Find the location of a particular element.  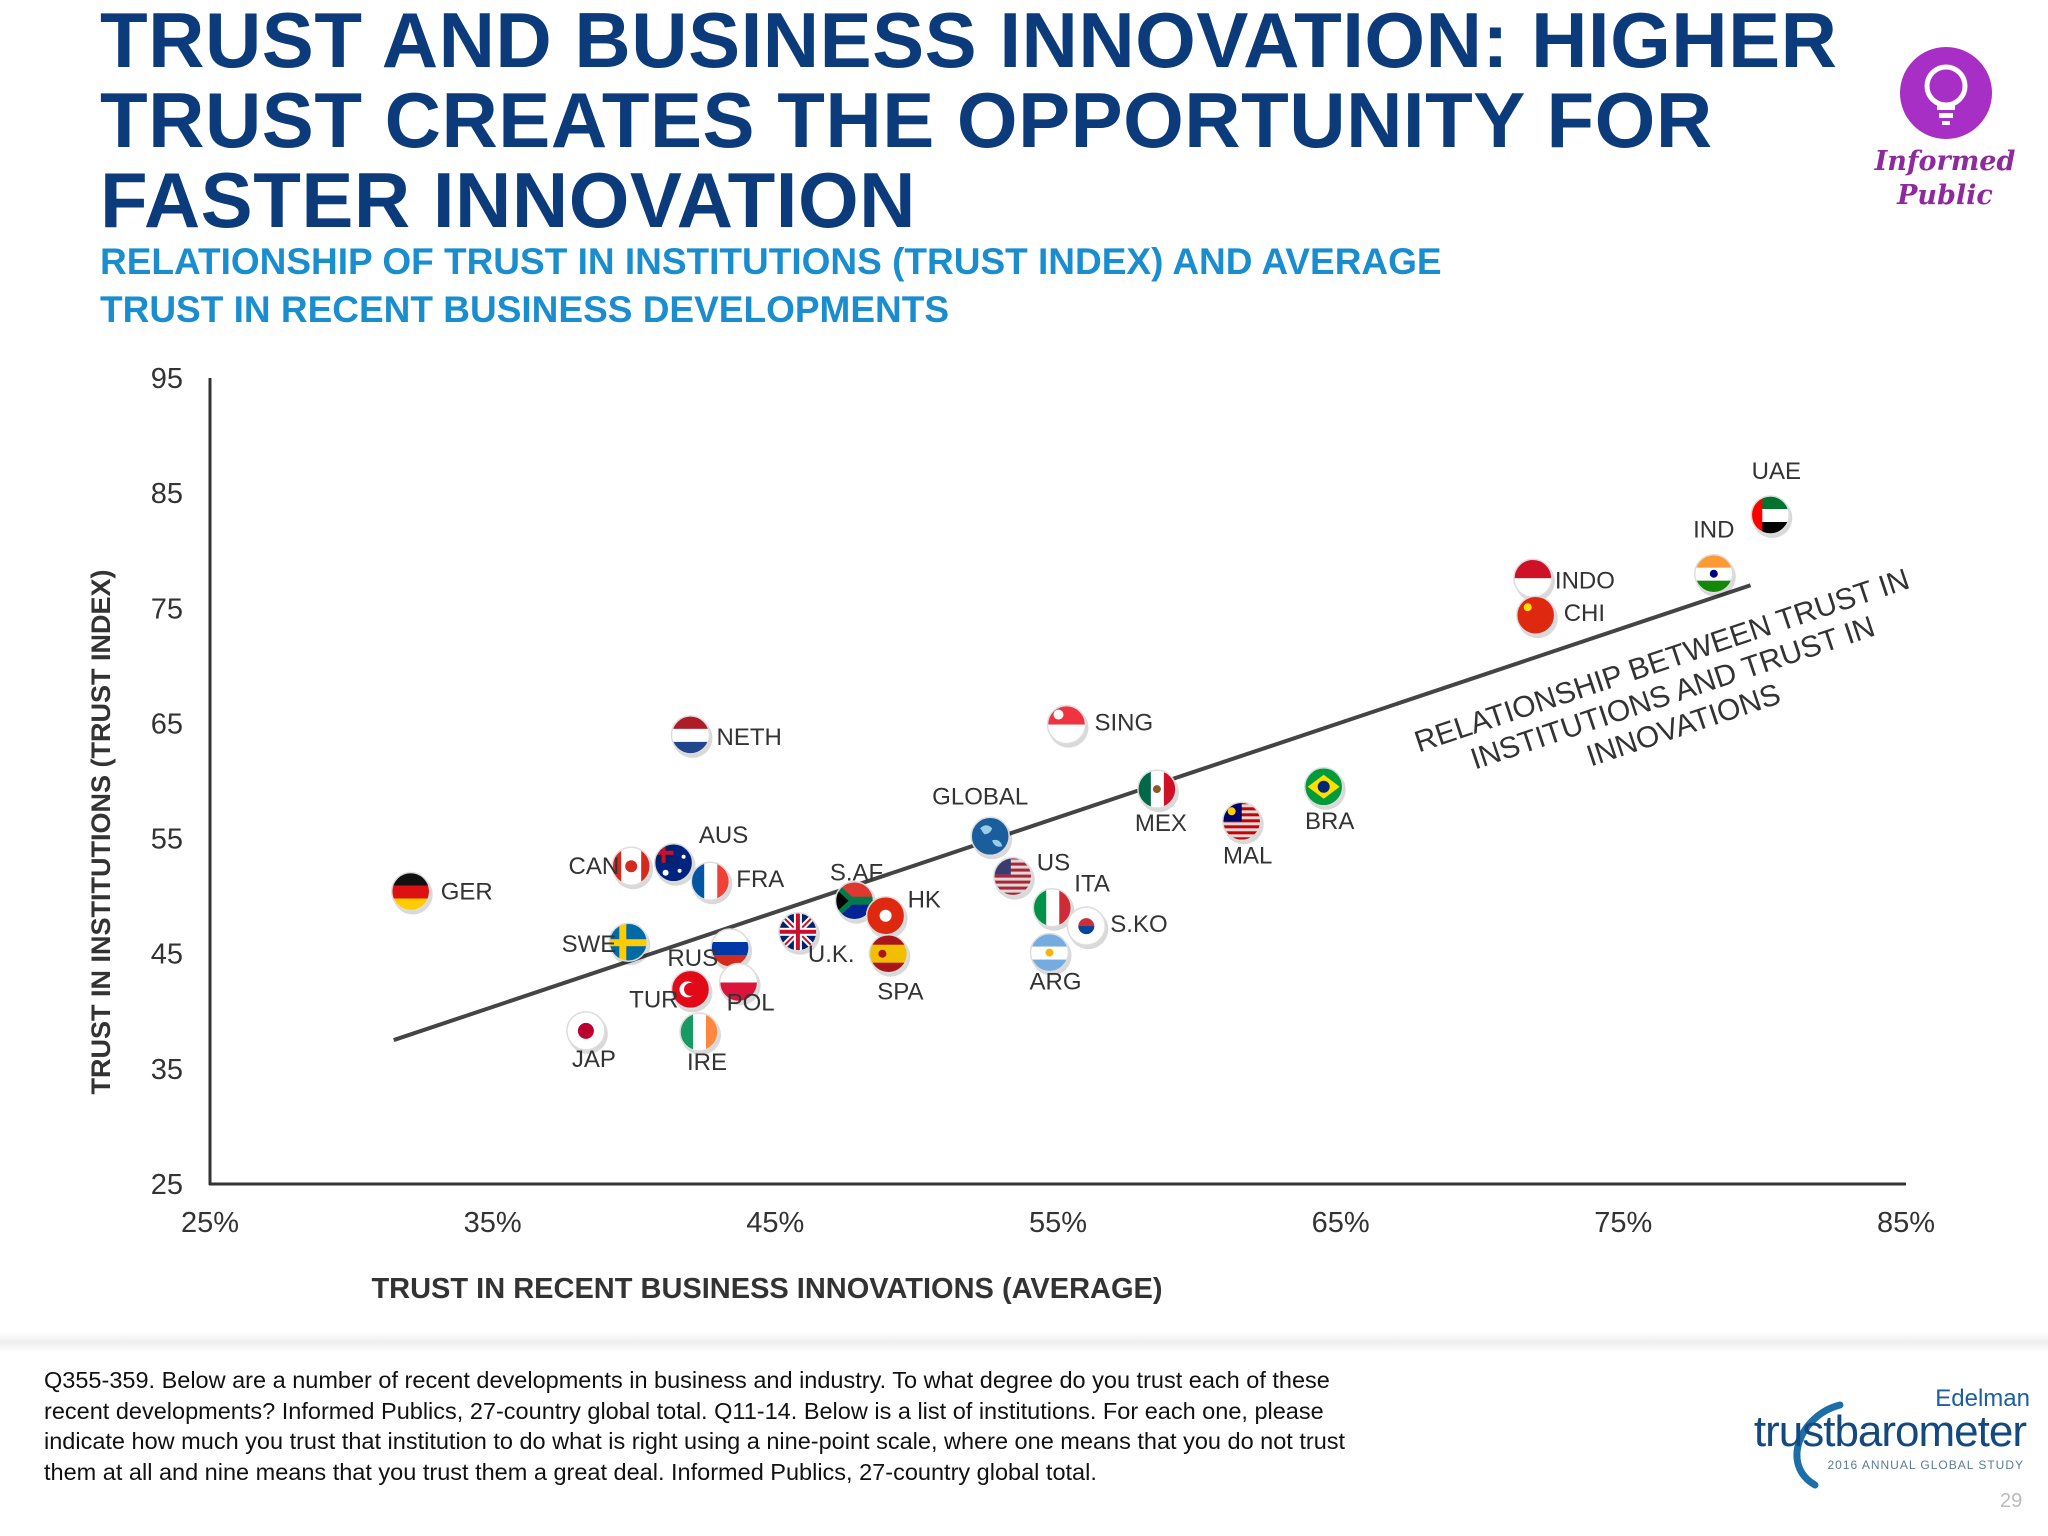

data-point: CHI is located at coordinates (1560, 617).